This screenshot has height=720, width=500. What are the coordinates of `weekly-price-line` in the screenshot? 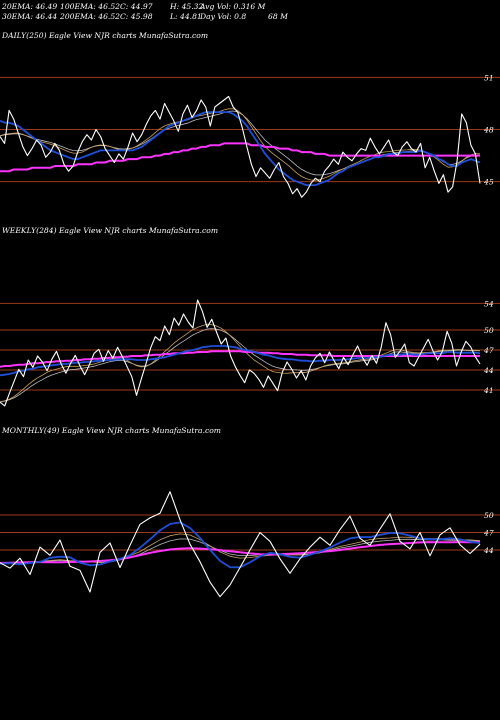 It's located at (240, 353).